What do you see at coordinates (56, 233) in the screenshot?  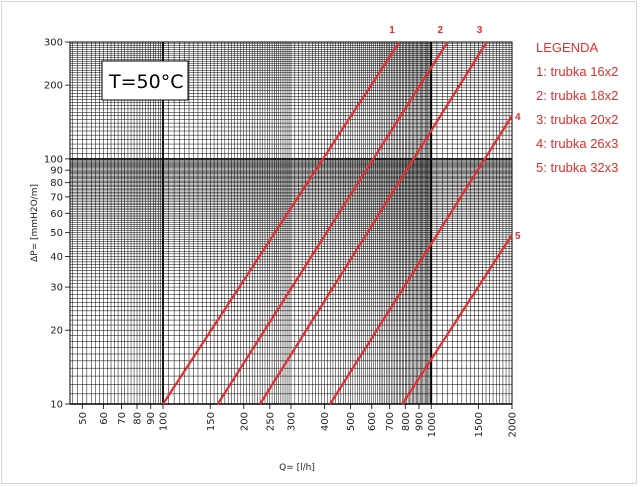 I see `y-tick-label: 50` at bounding box center [56, 233].